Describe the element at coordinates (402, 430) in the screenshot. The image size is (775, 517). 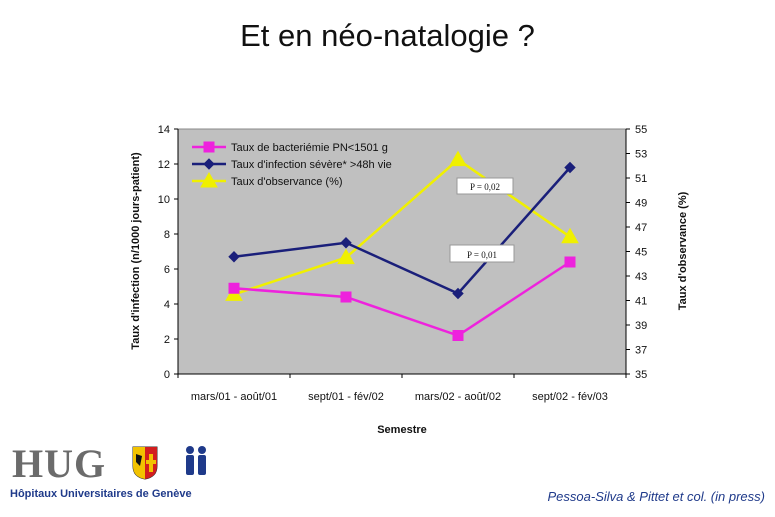
I see `x-axis-title: Semestre` at that location.